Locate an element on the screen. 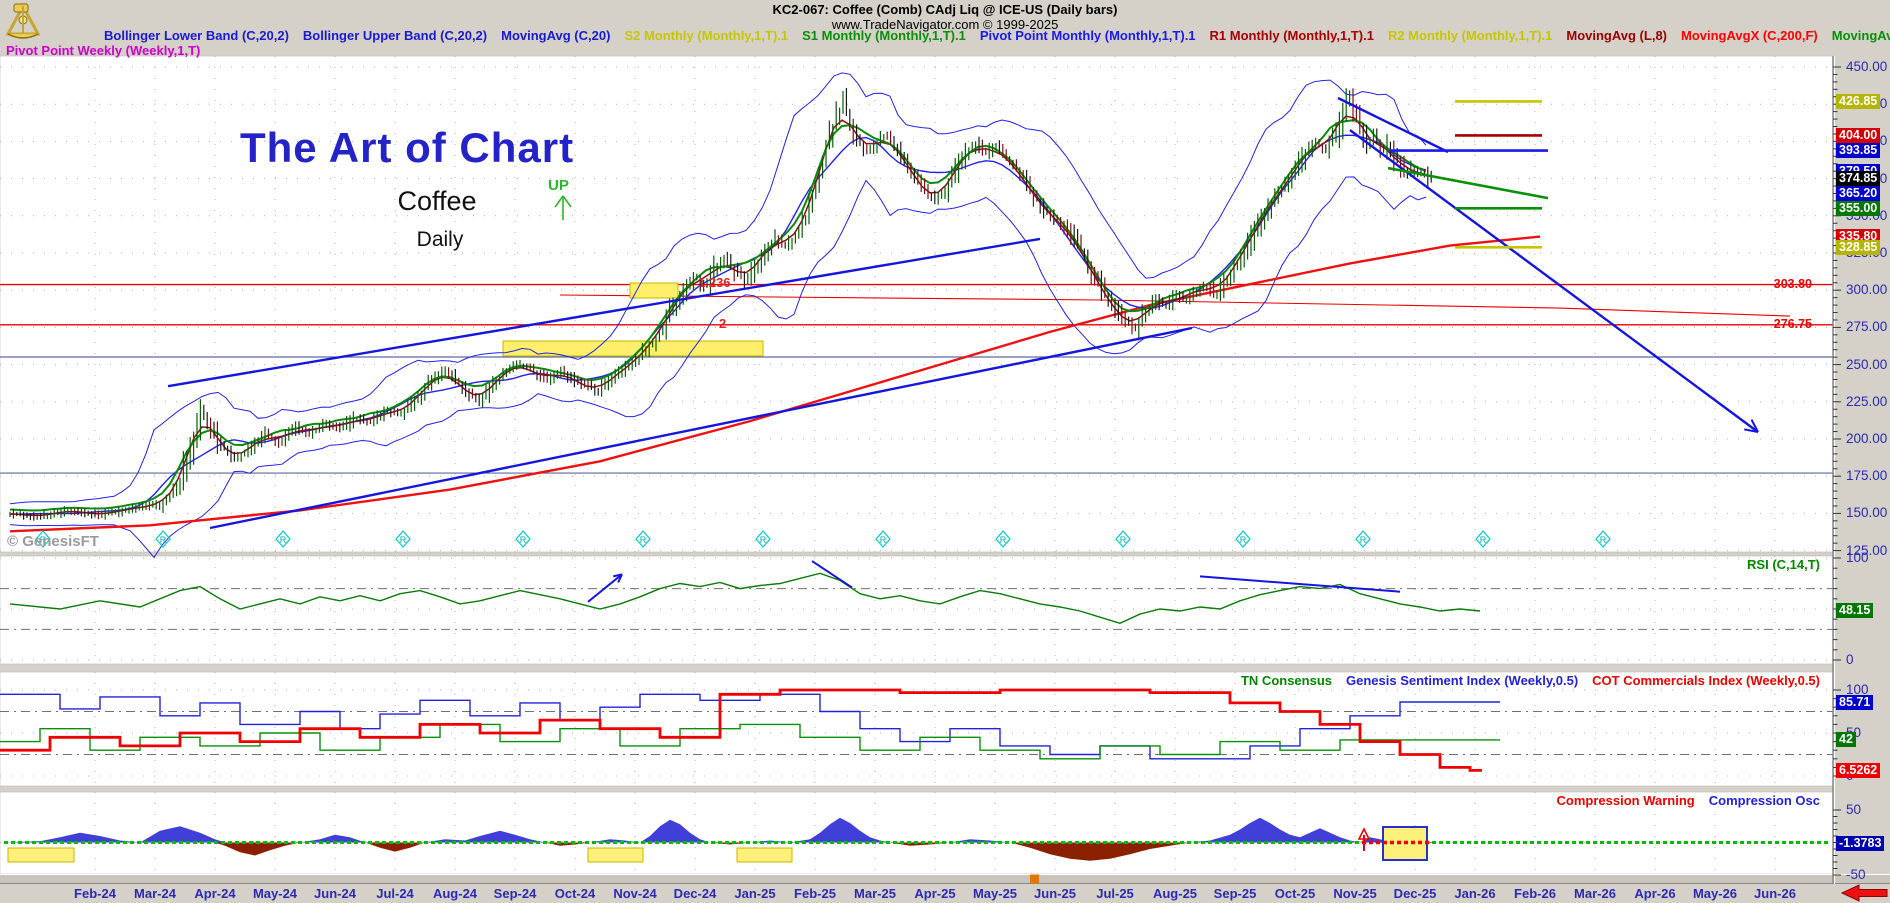 The image size is (1890, 903). legend-indicator-item: Bollinger Lower Band (C,20,2) is located at coordinates (196, 35).